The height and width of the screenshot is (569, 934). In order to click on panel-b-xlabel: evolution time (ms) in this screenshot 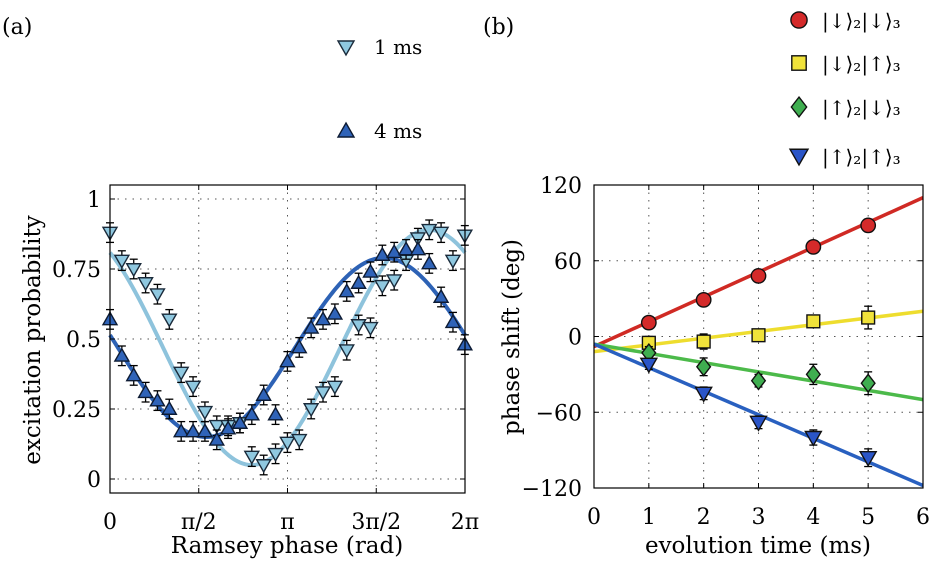, I will do `click(758, 546)`.